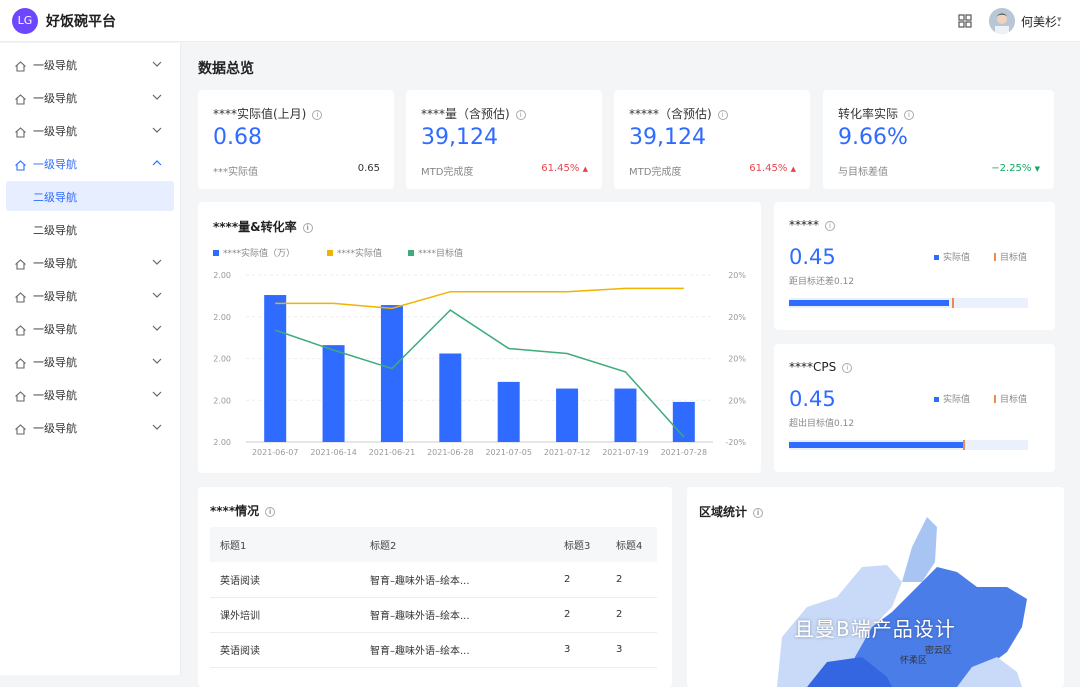 The image size is (1080, 687). Describe the element at coordinates (433, 650) in the screenshot. I see `table-row: 英语阅读 智育–趣味外语–绘本... 3 3` at that location.